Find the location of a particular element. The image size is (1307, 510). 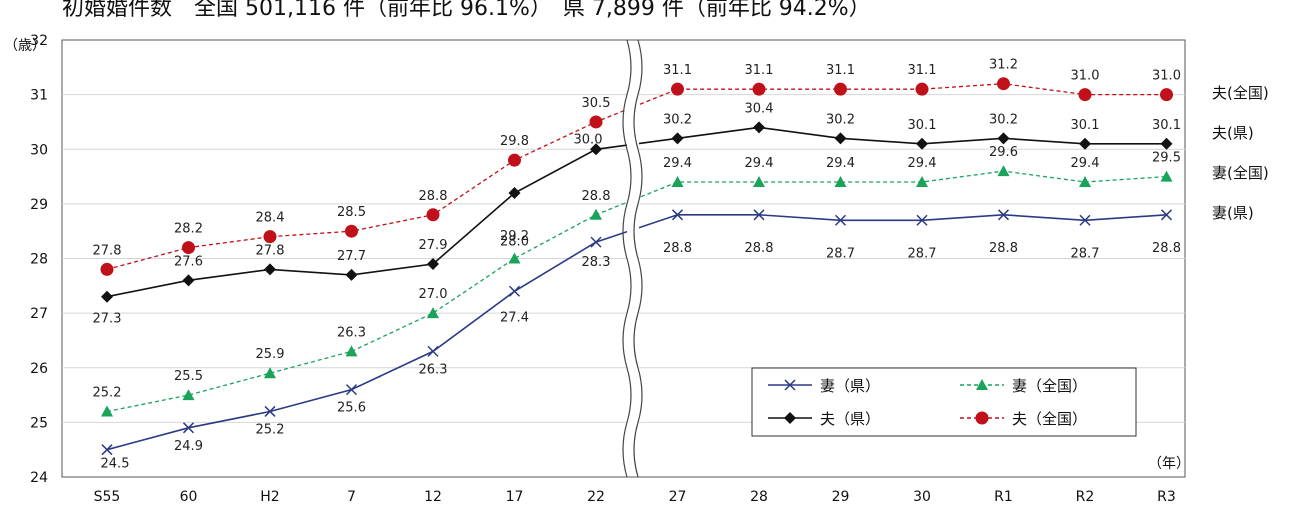

x-tick-label: 22 is located at coordinates (596, 497).